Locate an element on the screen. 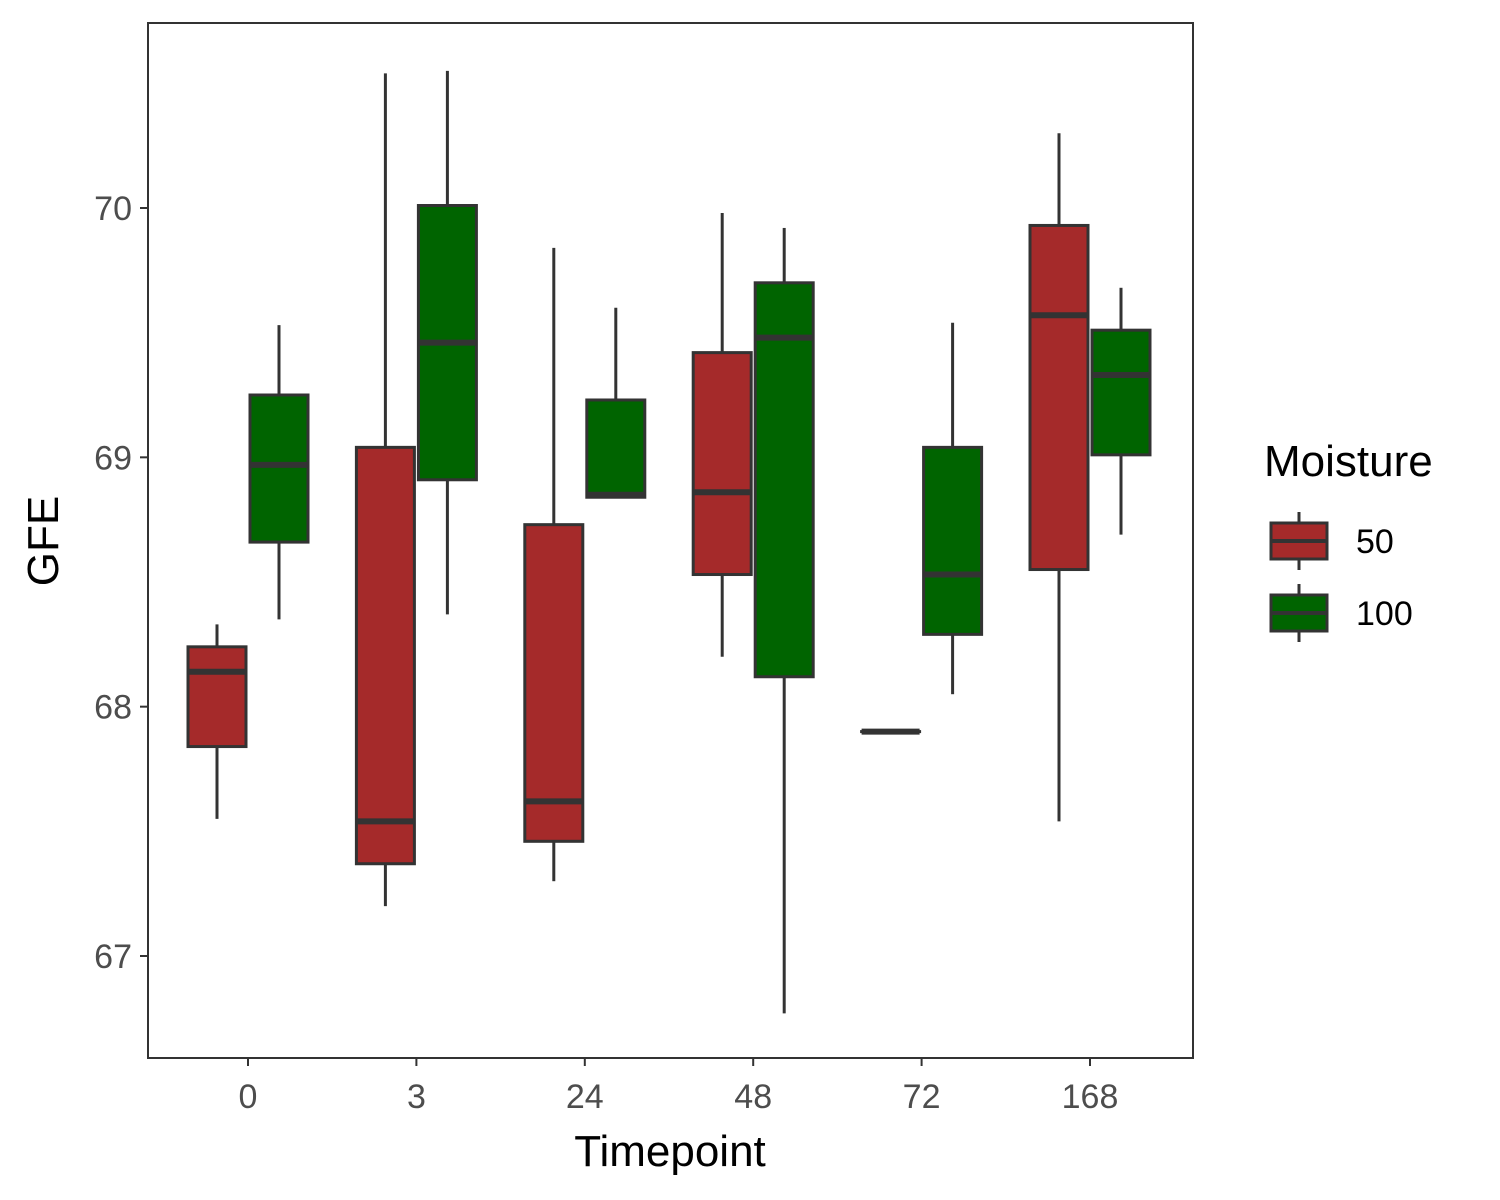 Image resolution: width=1500 pixels, height=1200 pixels. y-tick-label: 70 is located at coordinates (113, 209).